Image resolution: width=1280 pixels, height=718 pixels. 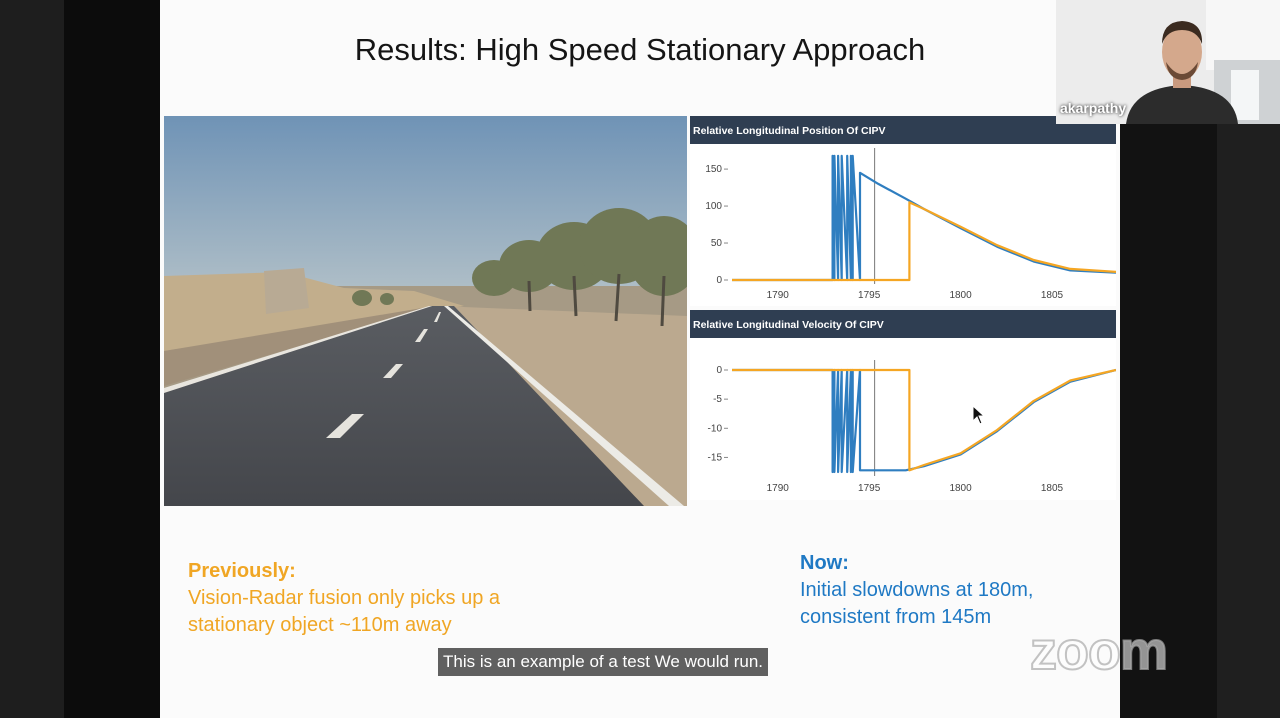 I want to click on participant-name: akarpathy, so click(x=1093, y=108).